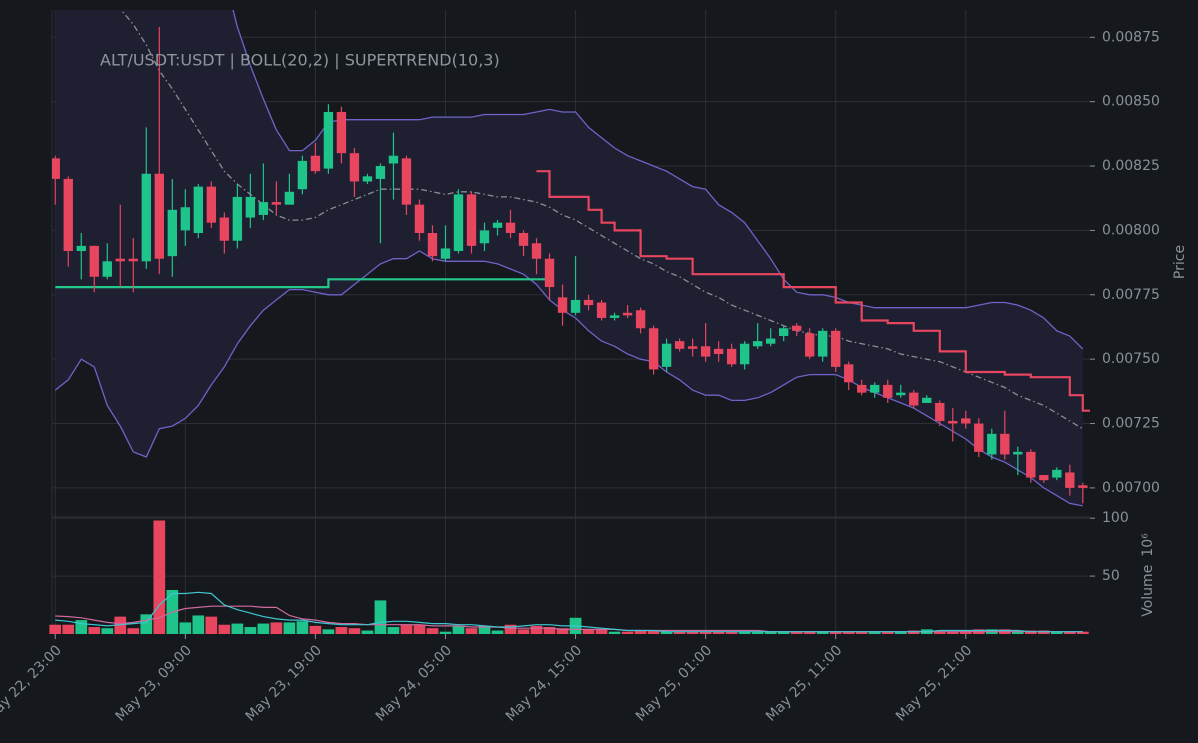  I want to click on x-tick-label: May 25, 01:00, so click(674, 683).